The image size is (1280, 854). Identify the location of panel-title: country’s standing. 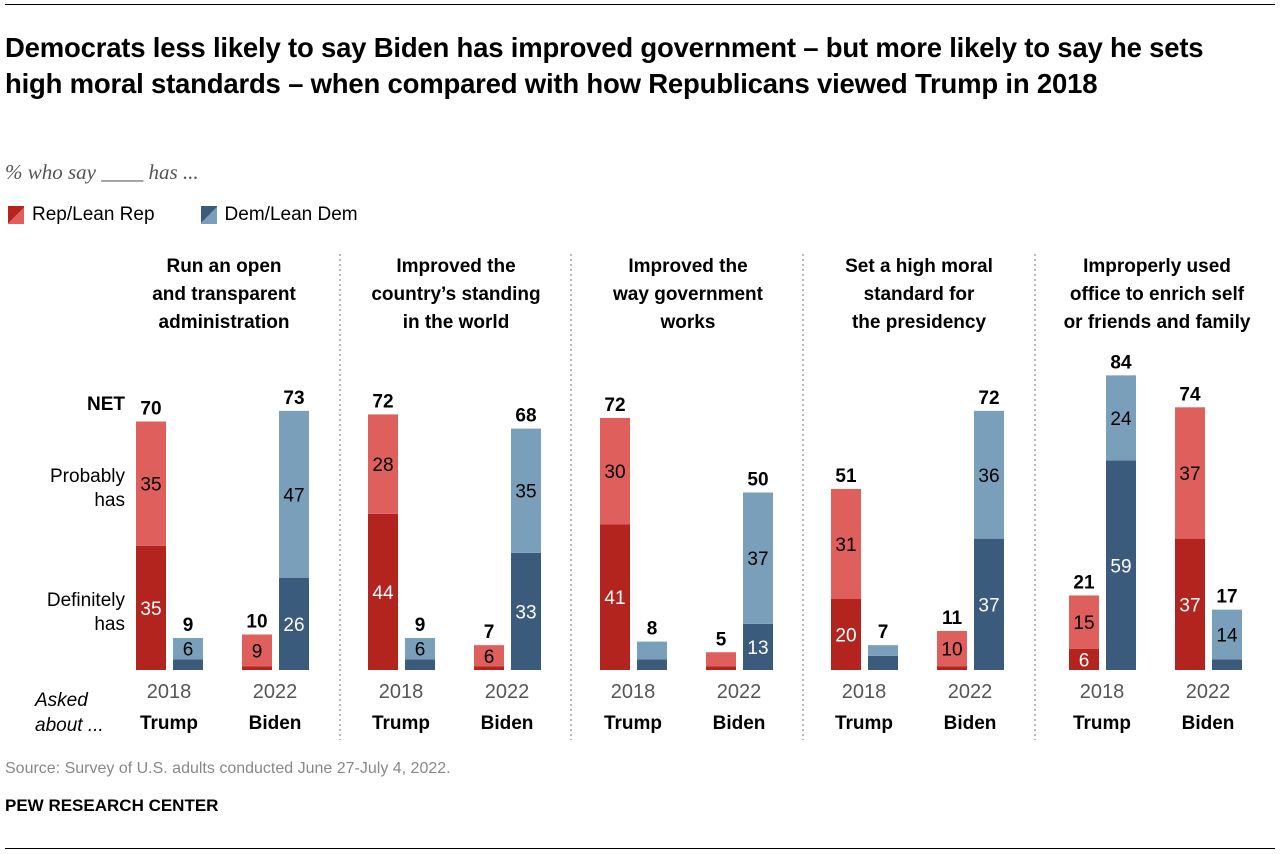
(455, 294).